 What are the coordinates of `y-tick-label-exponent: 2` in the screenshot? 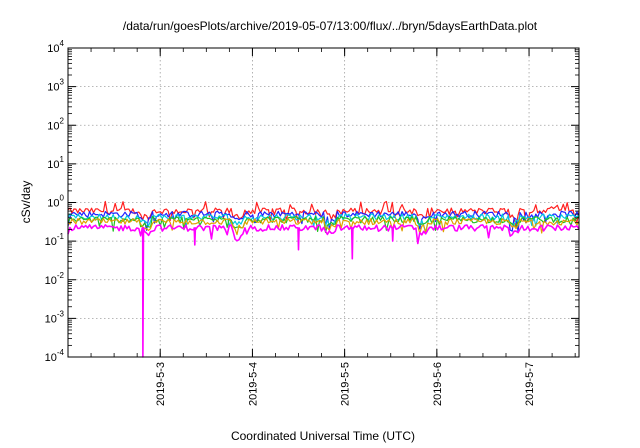 It's located at (62, 120).